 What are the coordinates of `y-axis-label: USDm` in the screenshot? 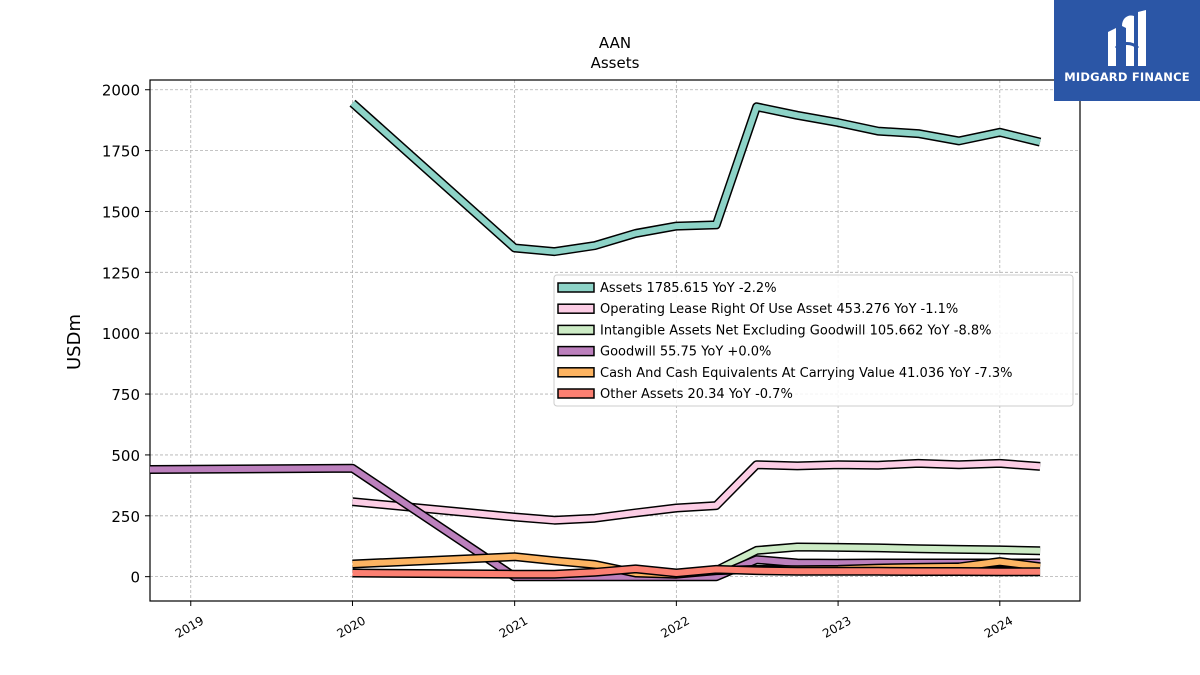 It's located at (74, 342).